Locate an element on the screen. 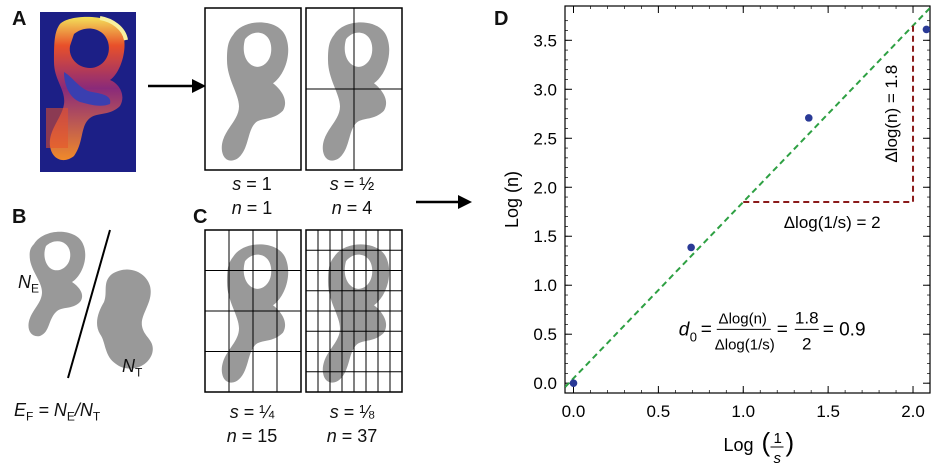  ne-label: NE is located at coordinates (29, 284).